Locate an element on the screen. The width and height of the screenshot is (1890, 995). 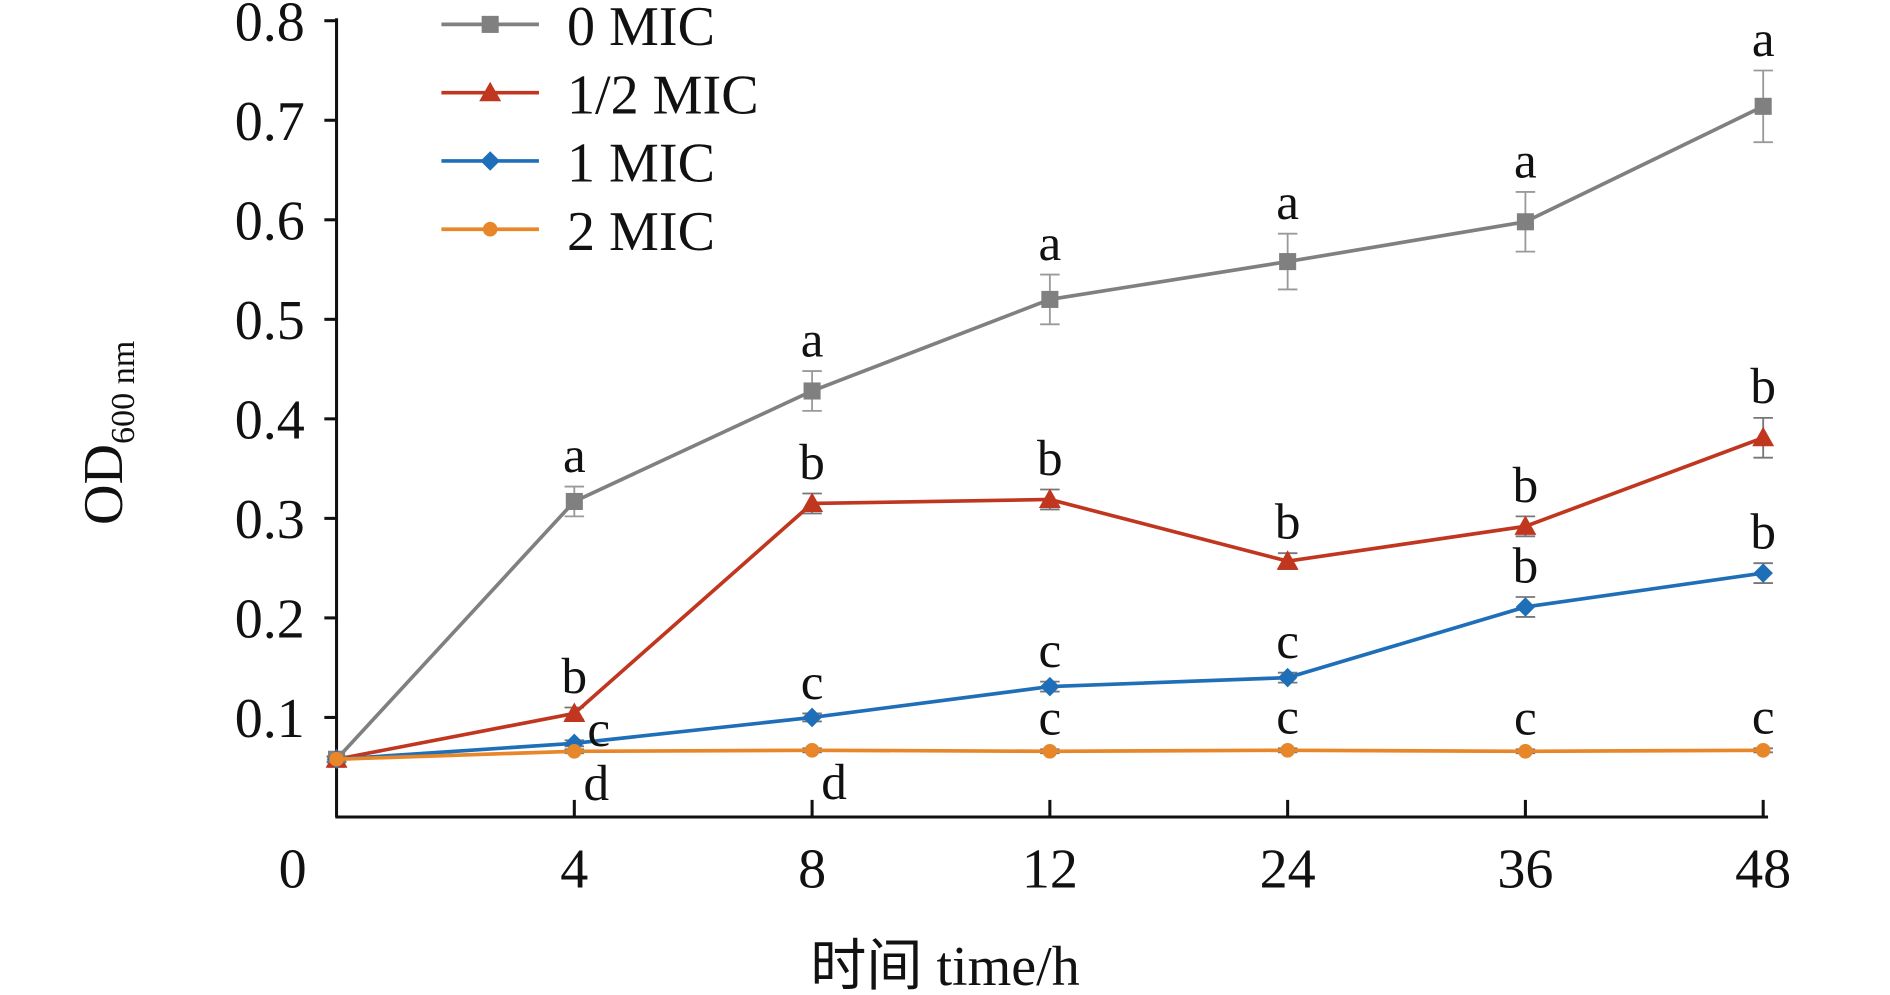
y-tick-label: 0.1 is located at coordinates (270, 719).